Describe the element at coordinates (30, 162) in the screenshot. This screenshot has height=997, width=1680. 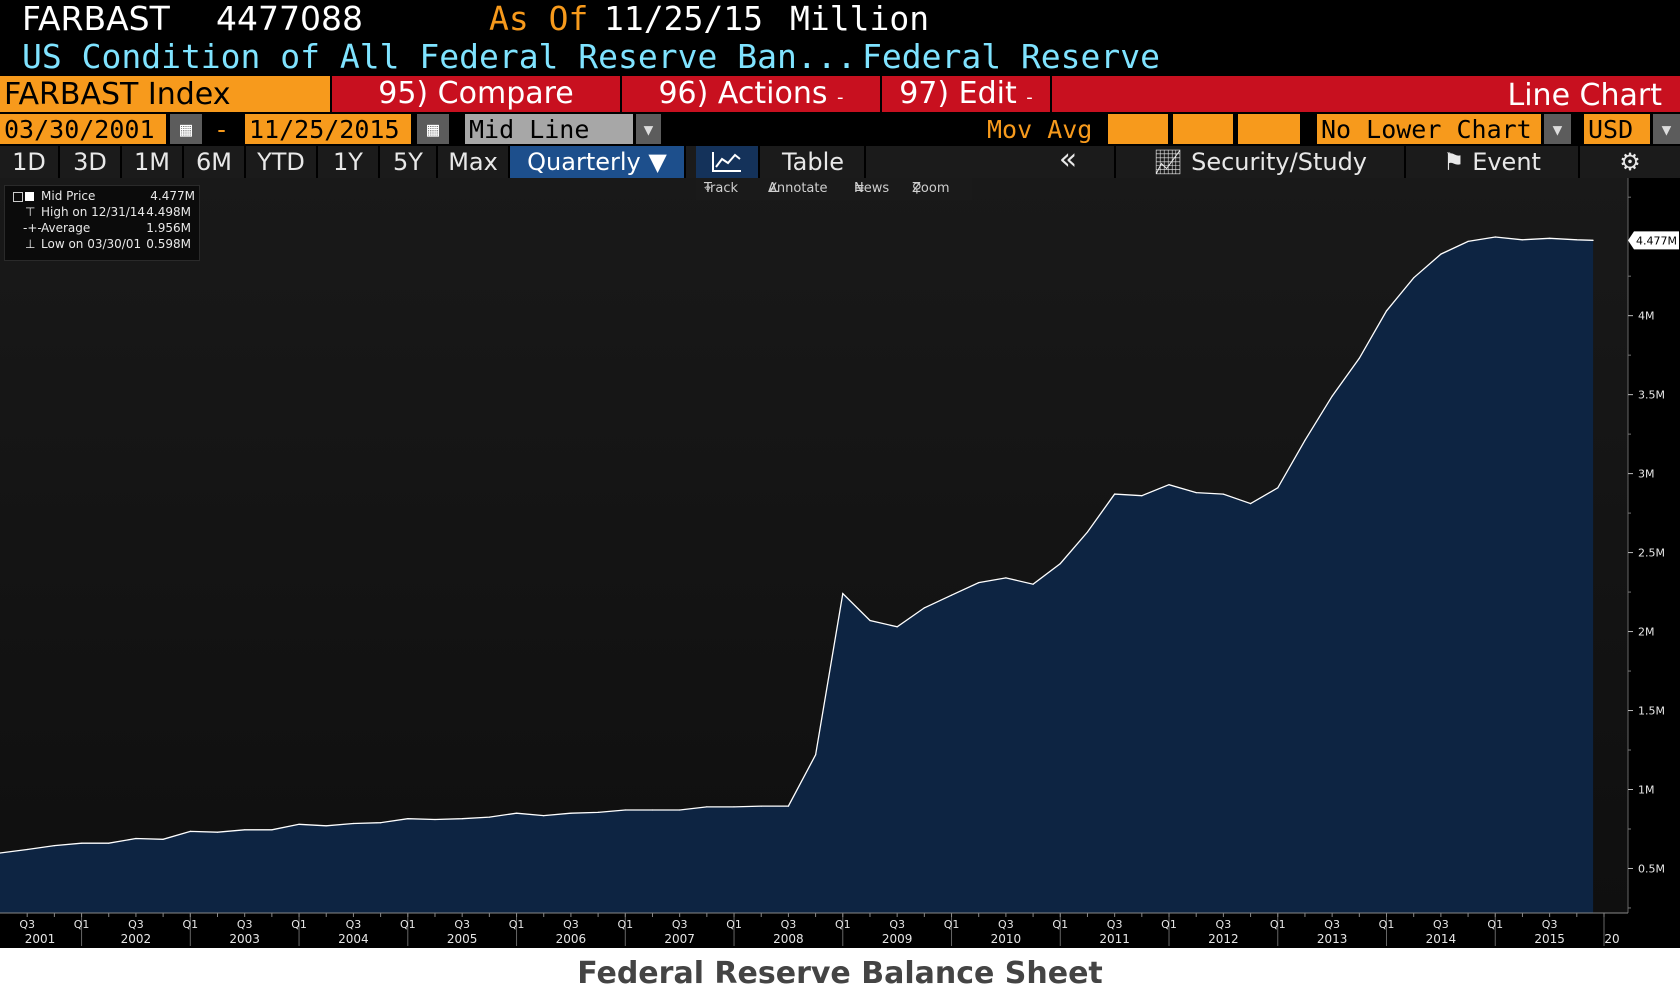
I see `period-1d: 1D` at that location.